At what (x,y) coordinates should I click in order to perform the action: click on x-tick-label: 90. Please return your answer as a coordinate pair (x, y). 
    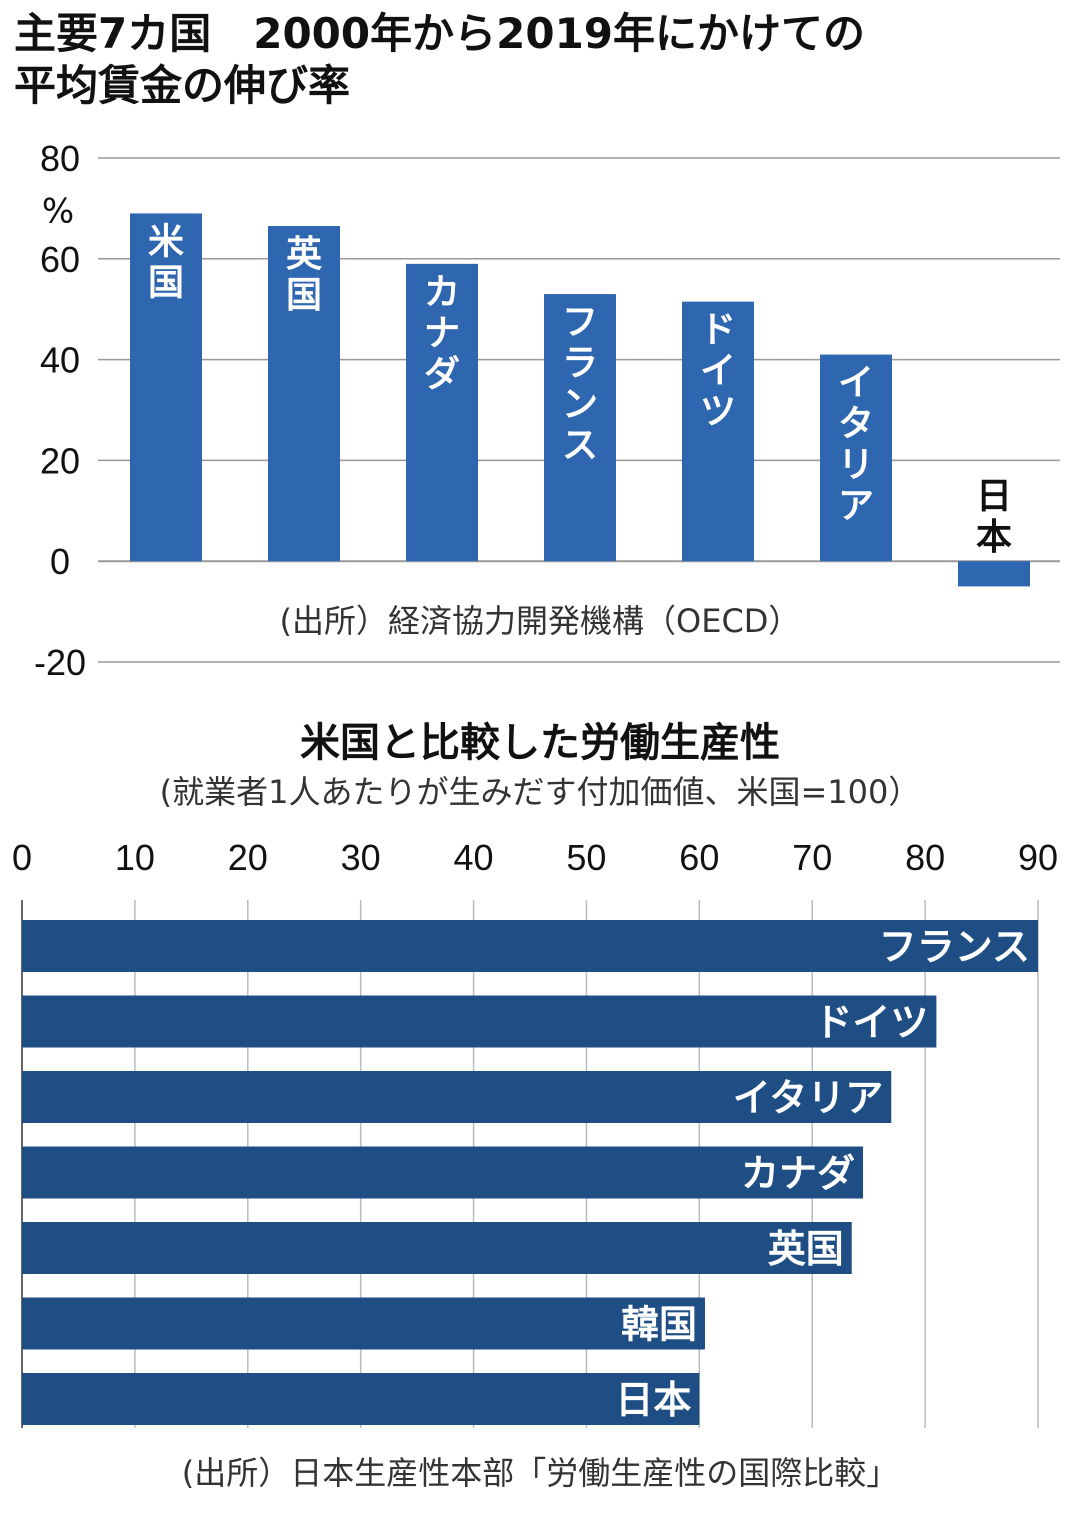
    Looking at the image, I should click on (1038, 857).